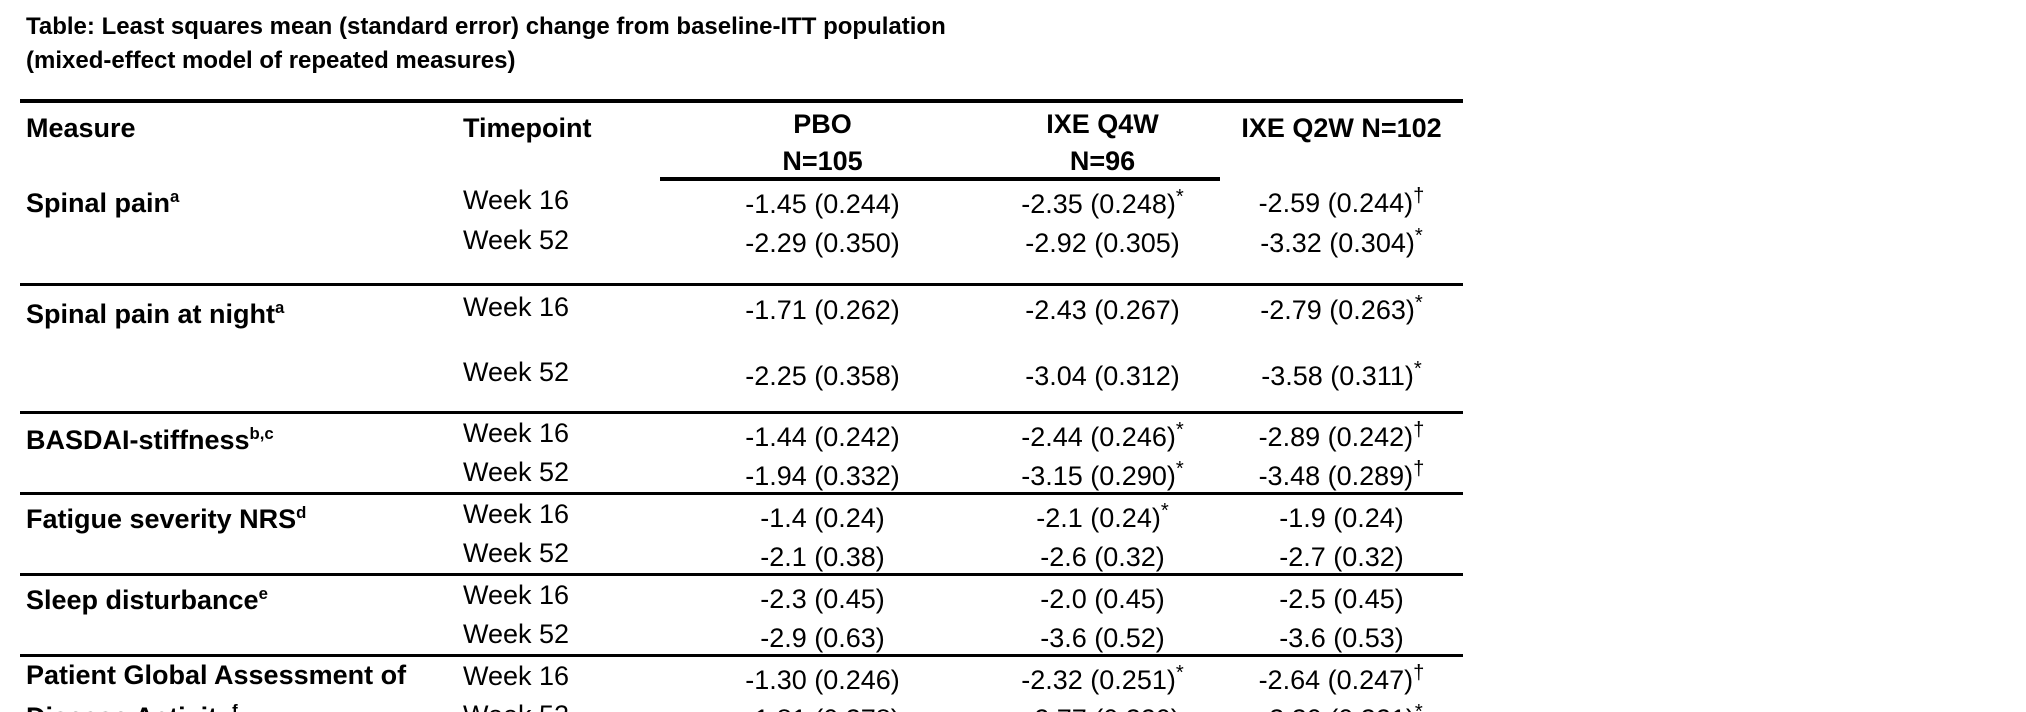  I want to click on pbo-value: -1.44 (0.242), so click(822, 436).